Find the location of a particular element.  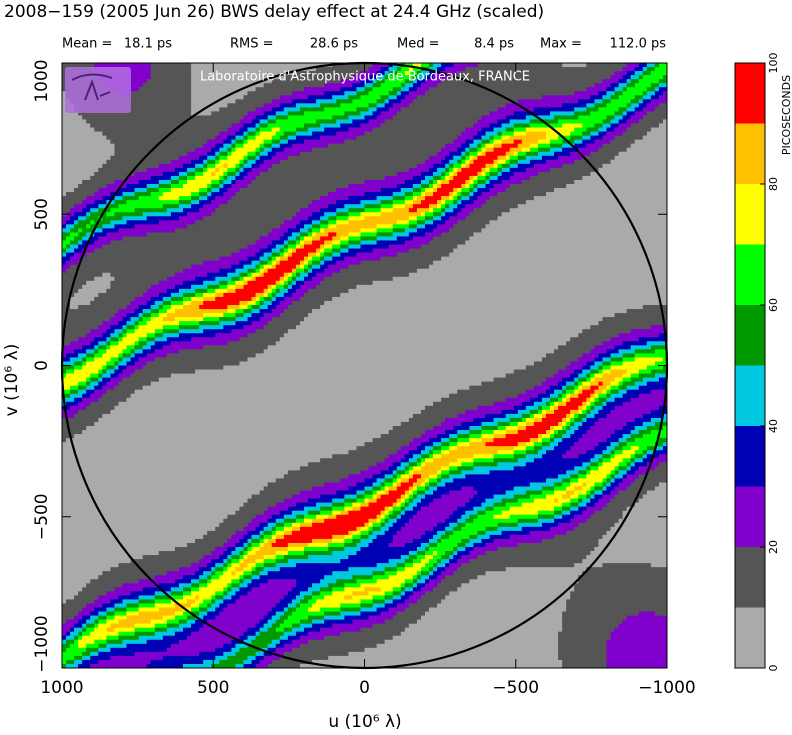

x-tick-label: 500 is located at coordinates (213, 688).